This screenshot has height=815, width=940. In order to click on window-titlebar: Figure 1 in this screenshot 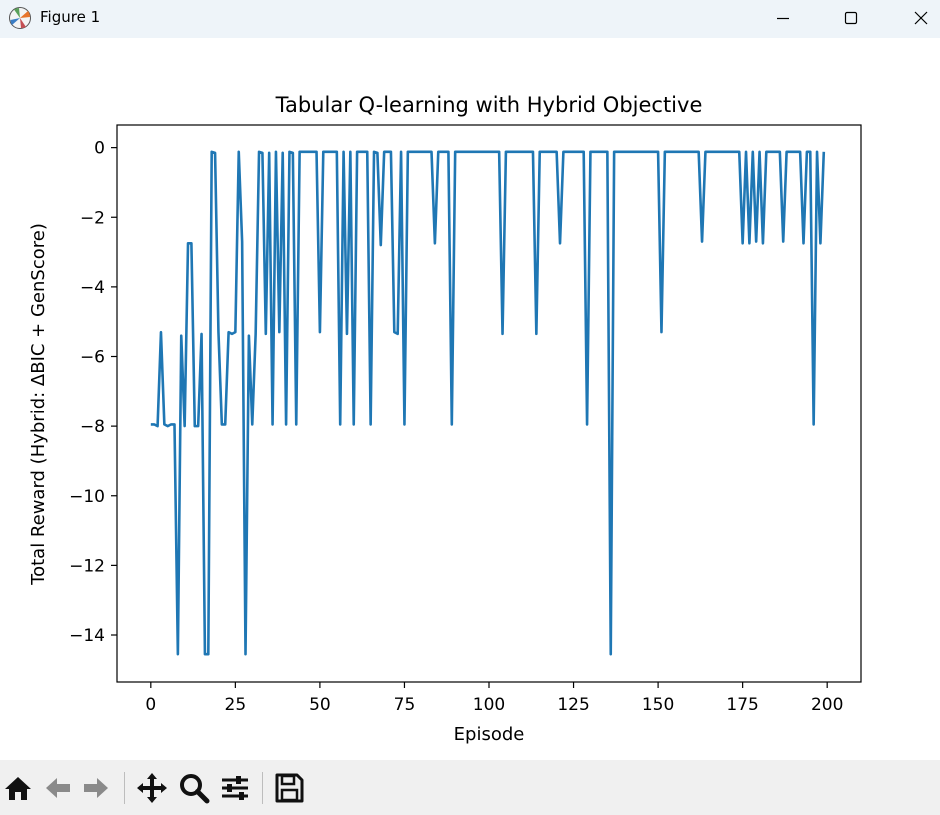, I will do `click(470, 19)`.